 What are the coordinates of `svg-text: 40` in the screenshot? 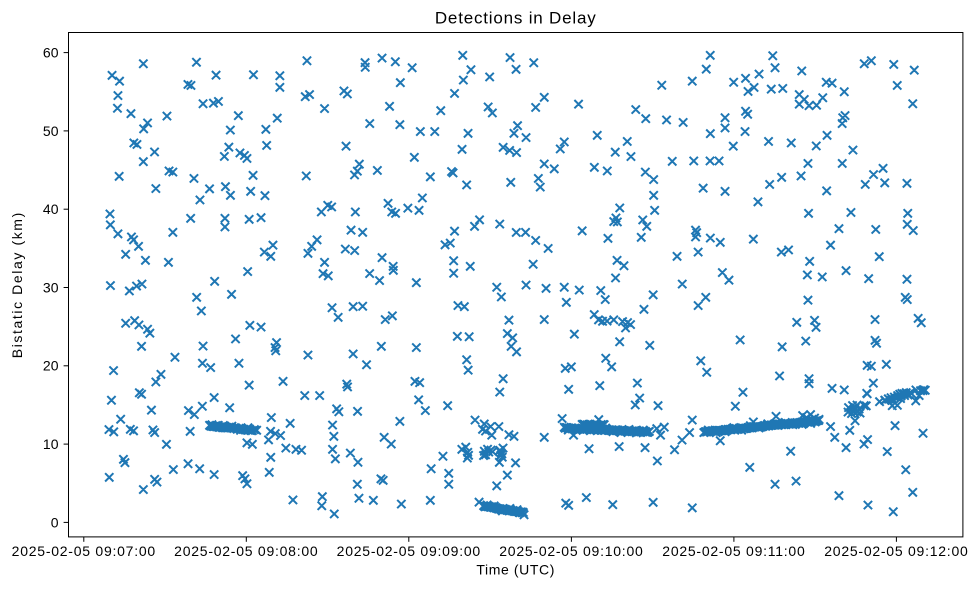 It's located at (51, 209).